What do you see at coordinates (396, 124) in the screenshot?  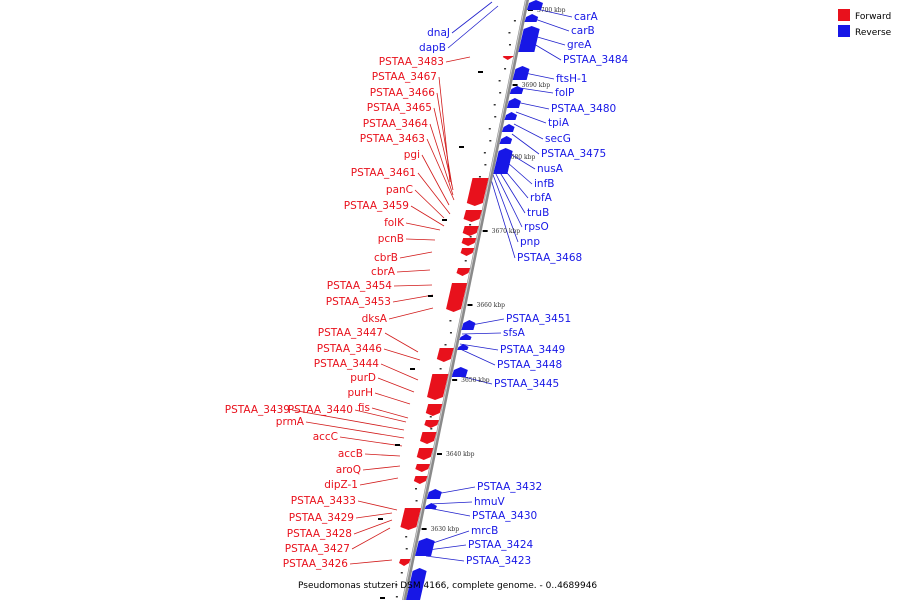 I see `forward-gene-label: PSTAA_3464` at bounding box center [396, 124].